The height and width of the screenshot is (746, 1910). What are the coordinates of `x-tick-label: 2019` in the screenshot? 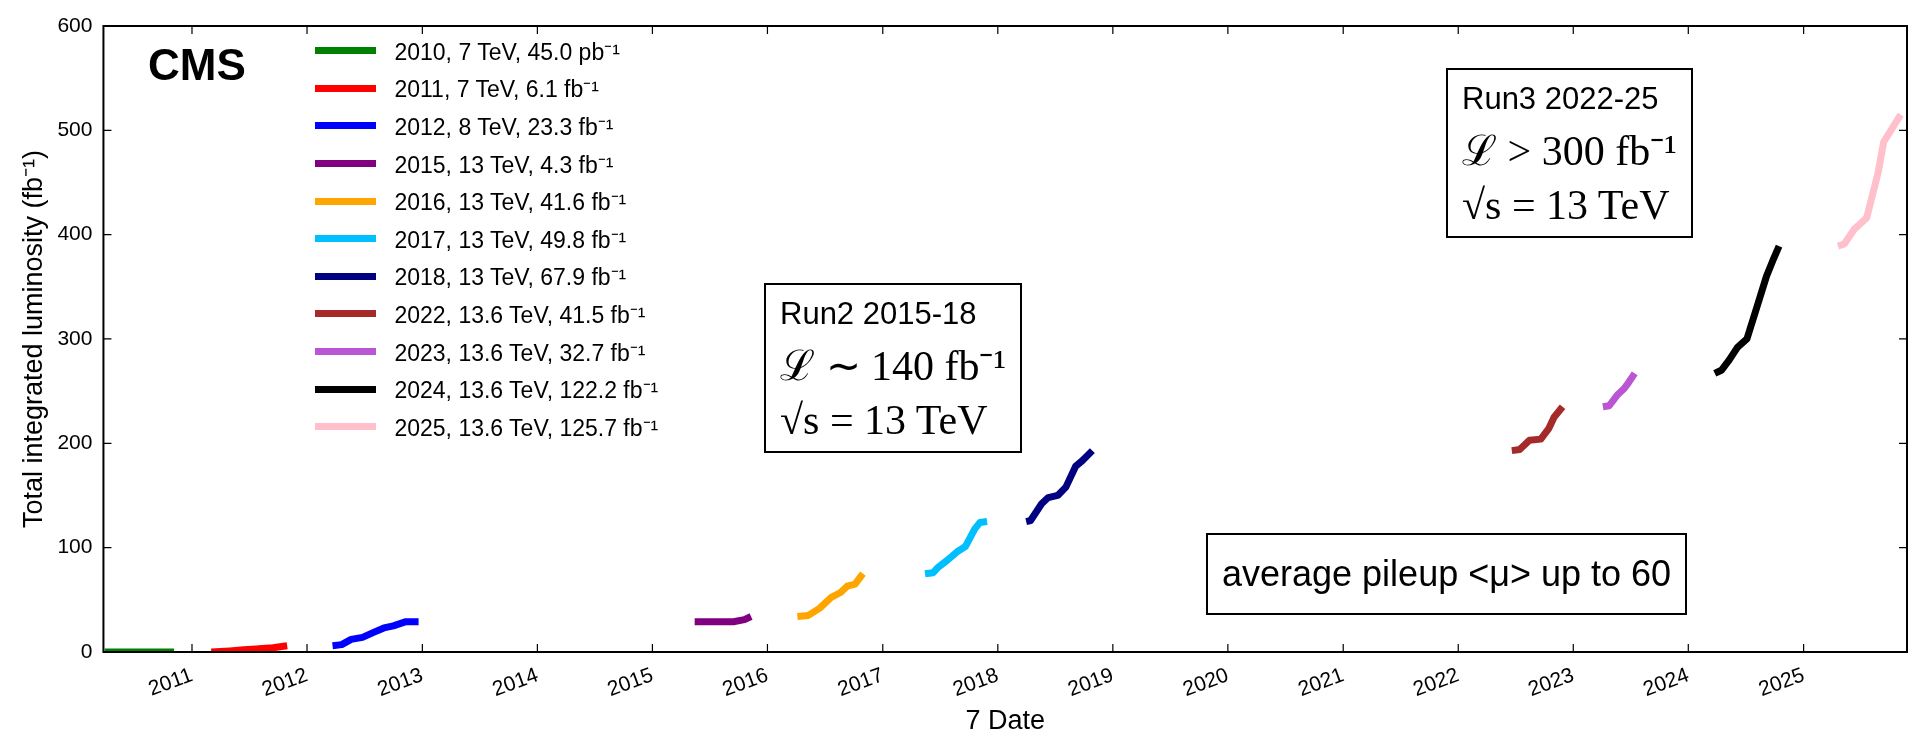 It's located at (1090, 681).